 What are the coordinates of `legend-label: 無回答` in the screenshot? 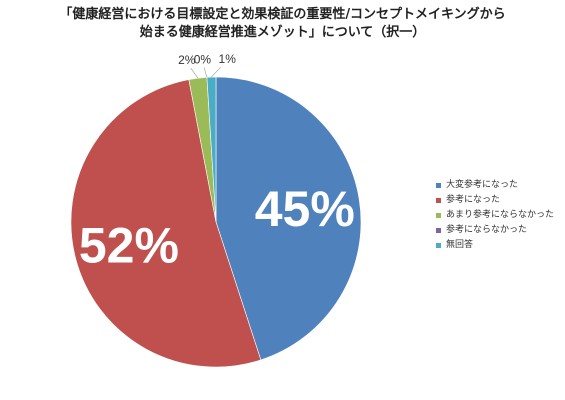 It's located at (460, 245).